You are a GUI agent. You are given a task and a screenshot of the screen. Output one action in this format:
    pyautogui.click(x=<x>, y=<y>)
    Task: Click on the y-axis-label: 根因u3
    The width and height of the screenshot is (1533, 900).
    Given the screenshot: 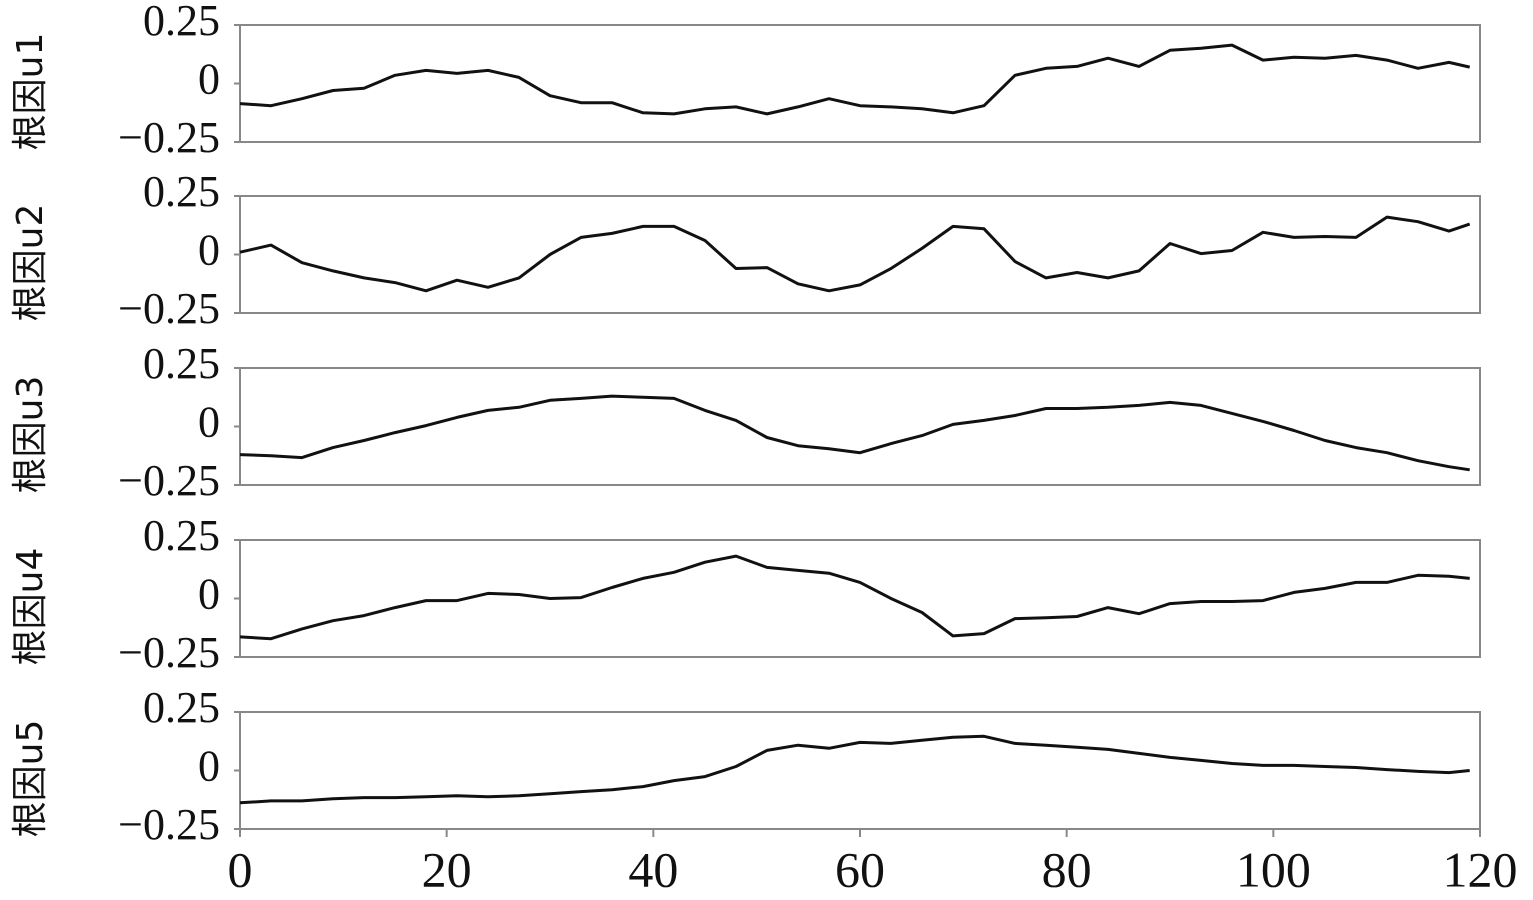 What is the action you would take?
    pyautogui.click(x=30, y=435)
    